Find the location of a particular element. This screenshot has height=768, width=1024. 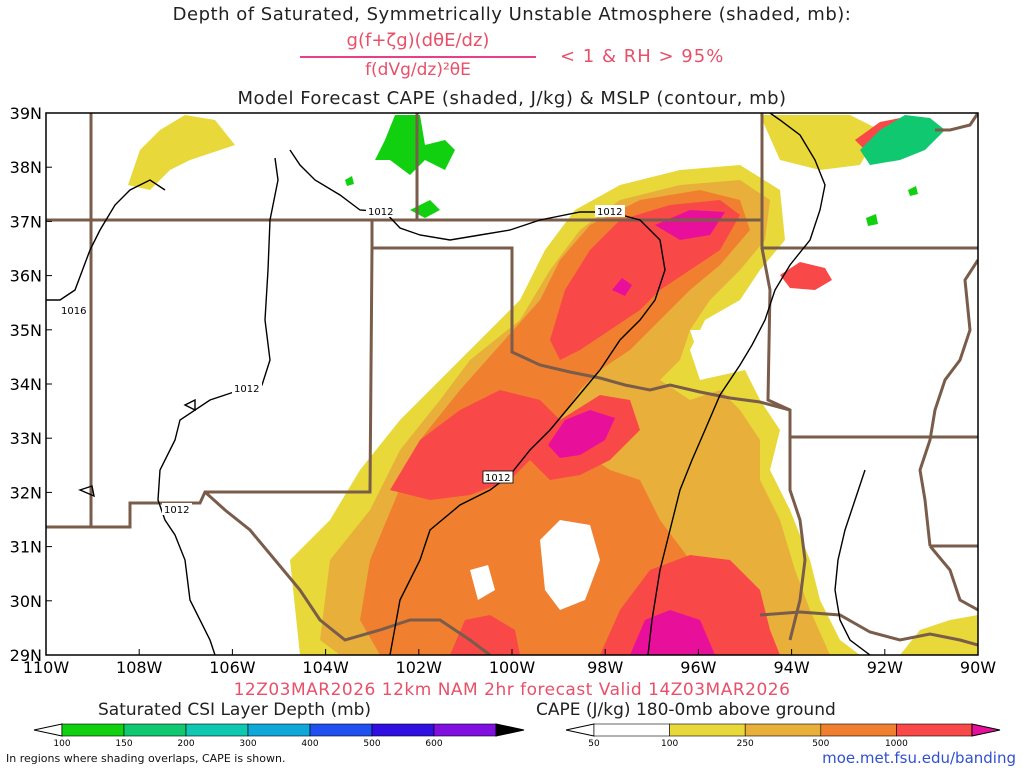

svg-text: 1016 is located at coordinates (73, 311).